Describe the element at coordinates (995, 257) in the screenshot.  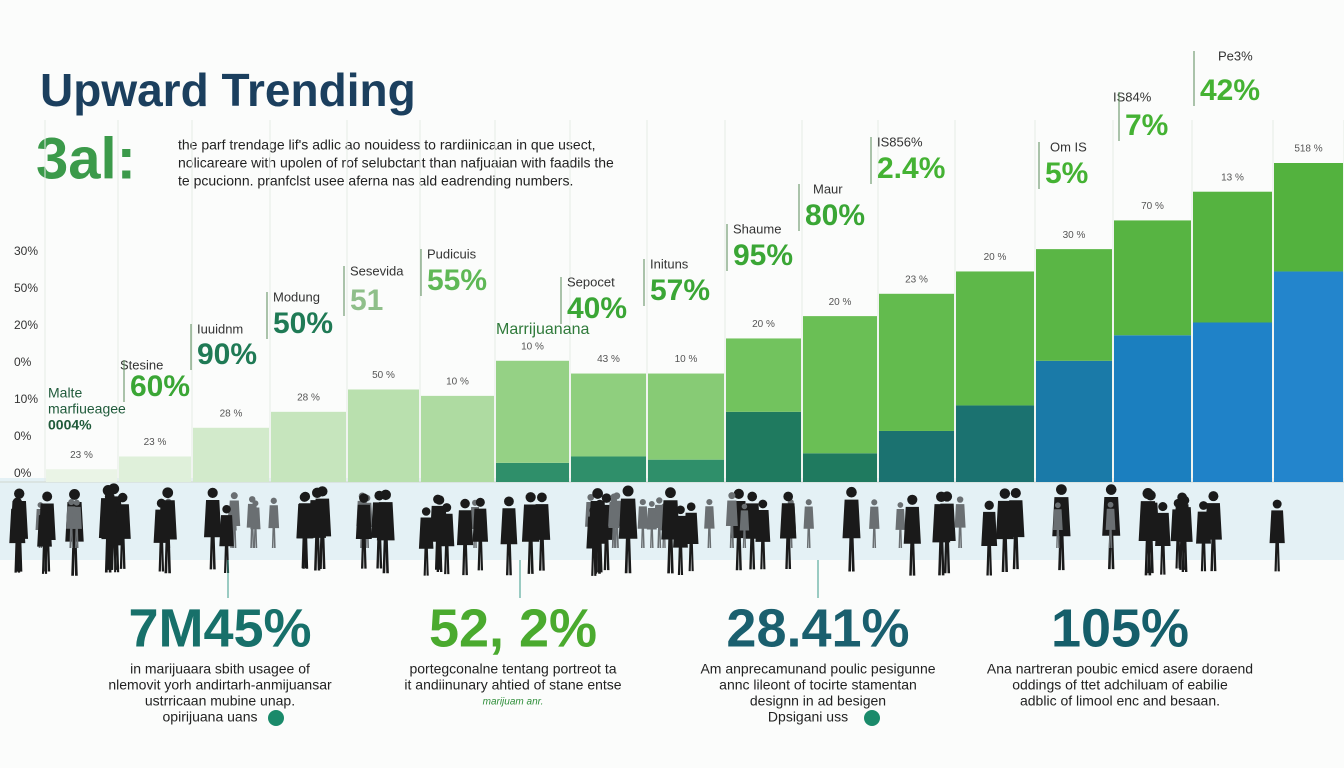
I see `bar-label: 20 %` at that location.